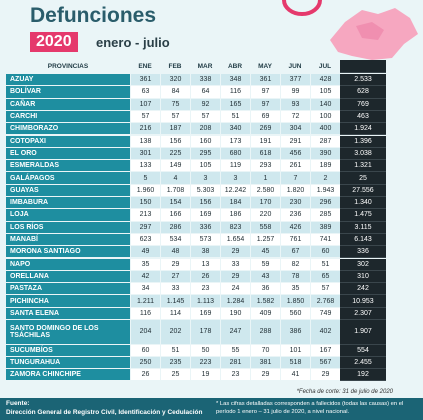 The width and height of the screenshot is (423, 420). Describe the element at coordinates (295, 203) in the screenshot. I see `value: 230` at that location.